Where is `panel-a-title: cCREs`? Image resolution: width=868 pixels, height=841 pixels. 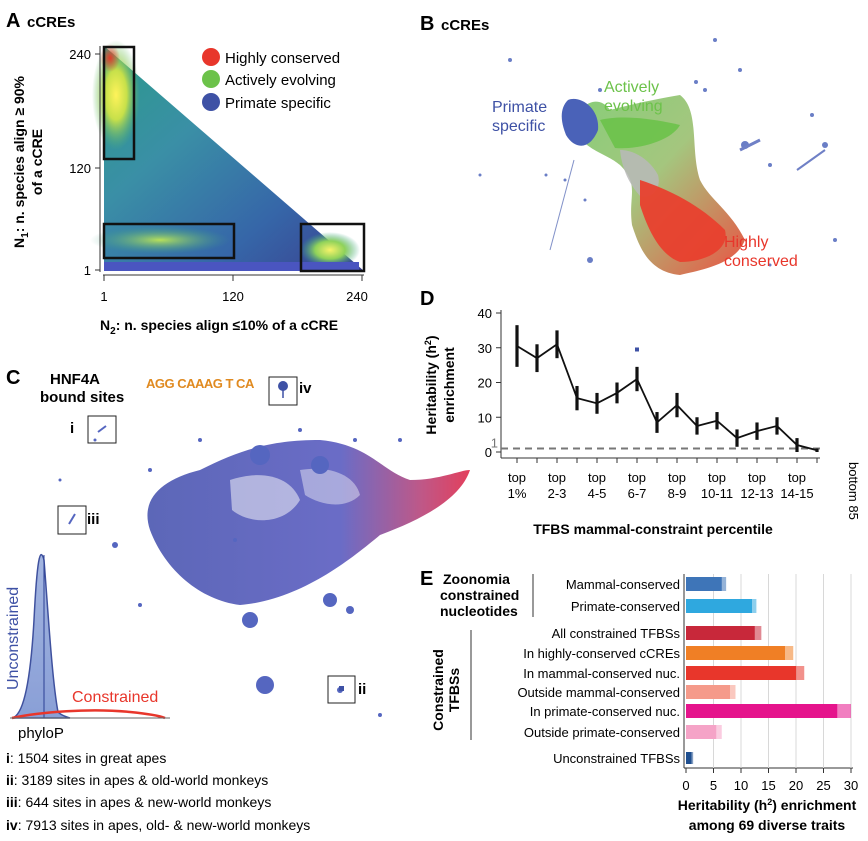
panel-a-title: cCREs is located at coordinates (51, 22).